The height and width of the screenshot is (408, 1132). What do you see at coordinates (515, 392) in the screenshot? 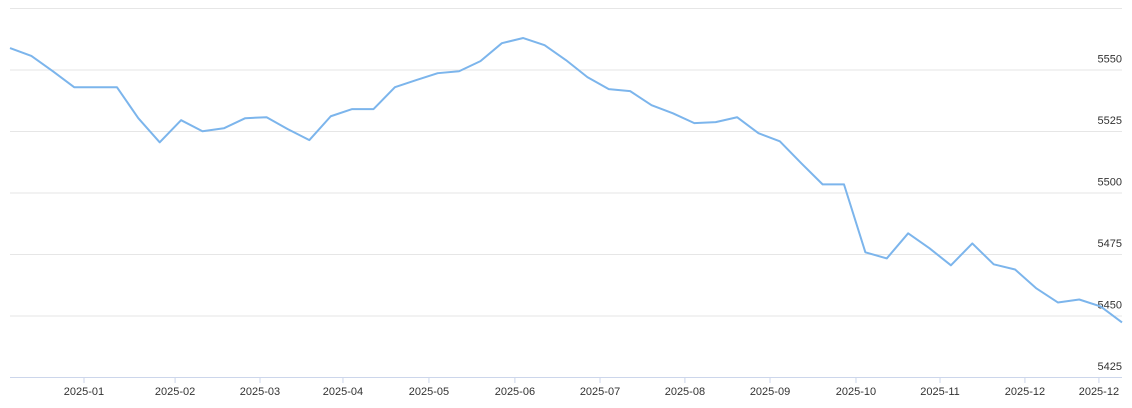
I see `x-tick-label: 2025-06` at bounding box center [515, 392].